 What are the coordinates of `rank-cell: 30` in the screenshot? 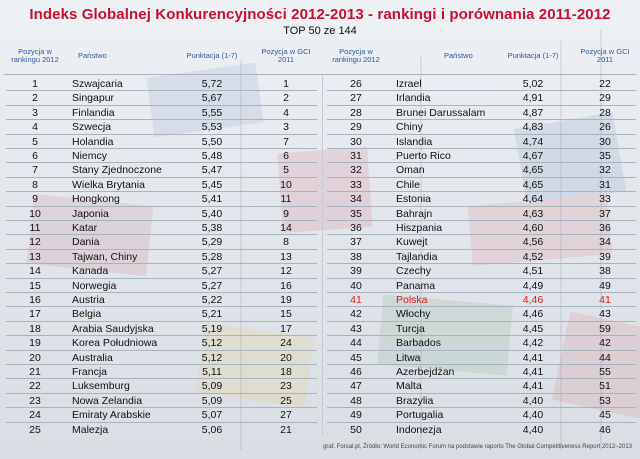 It's located at (356, 141).